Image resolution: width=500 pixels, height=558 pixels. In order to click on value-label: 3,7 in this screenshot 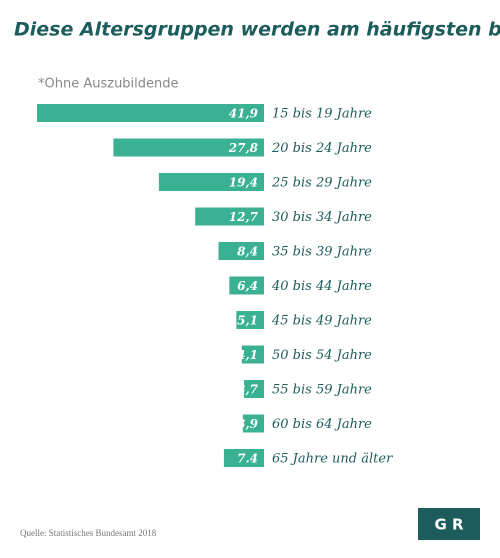, I will do `click(248, 390)`.